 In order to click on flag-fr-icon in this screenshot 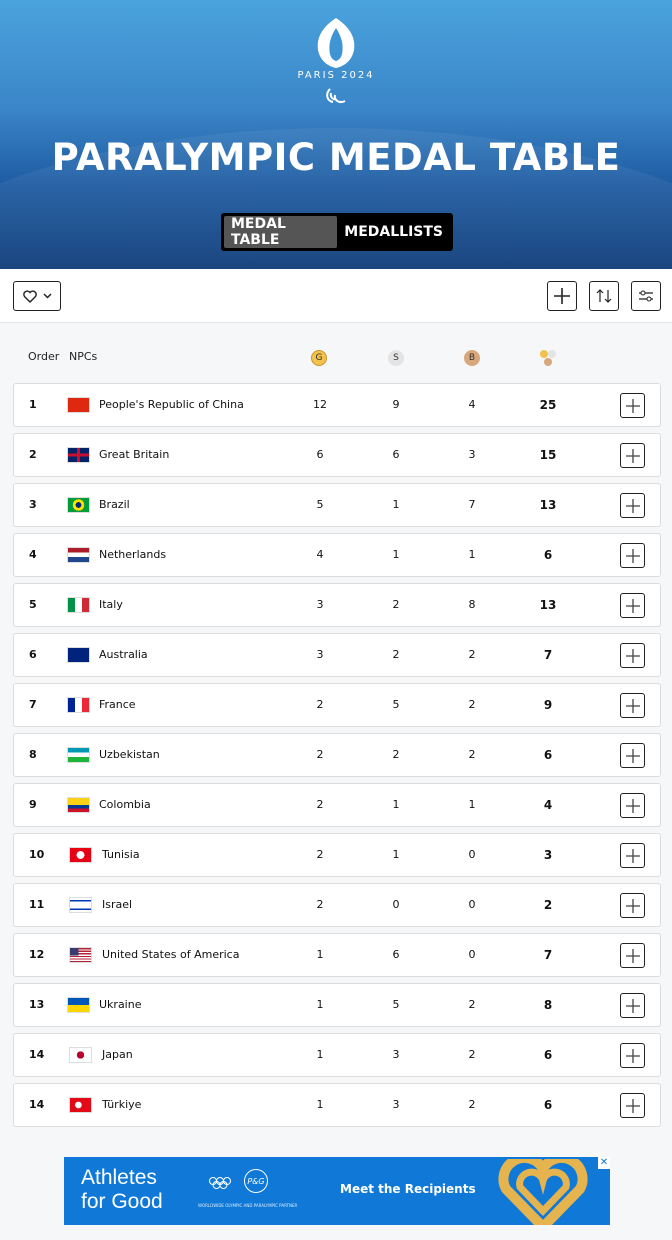, I will do `click(78, 705)`.